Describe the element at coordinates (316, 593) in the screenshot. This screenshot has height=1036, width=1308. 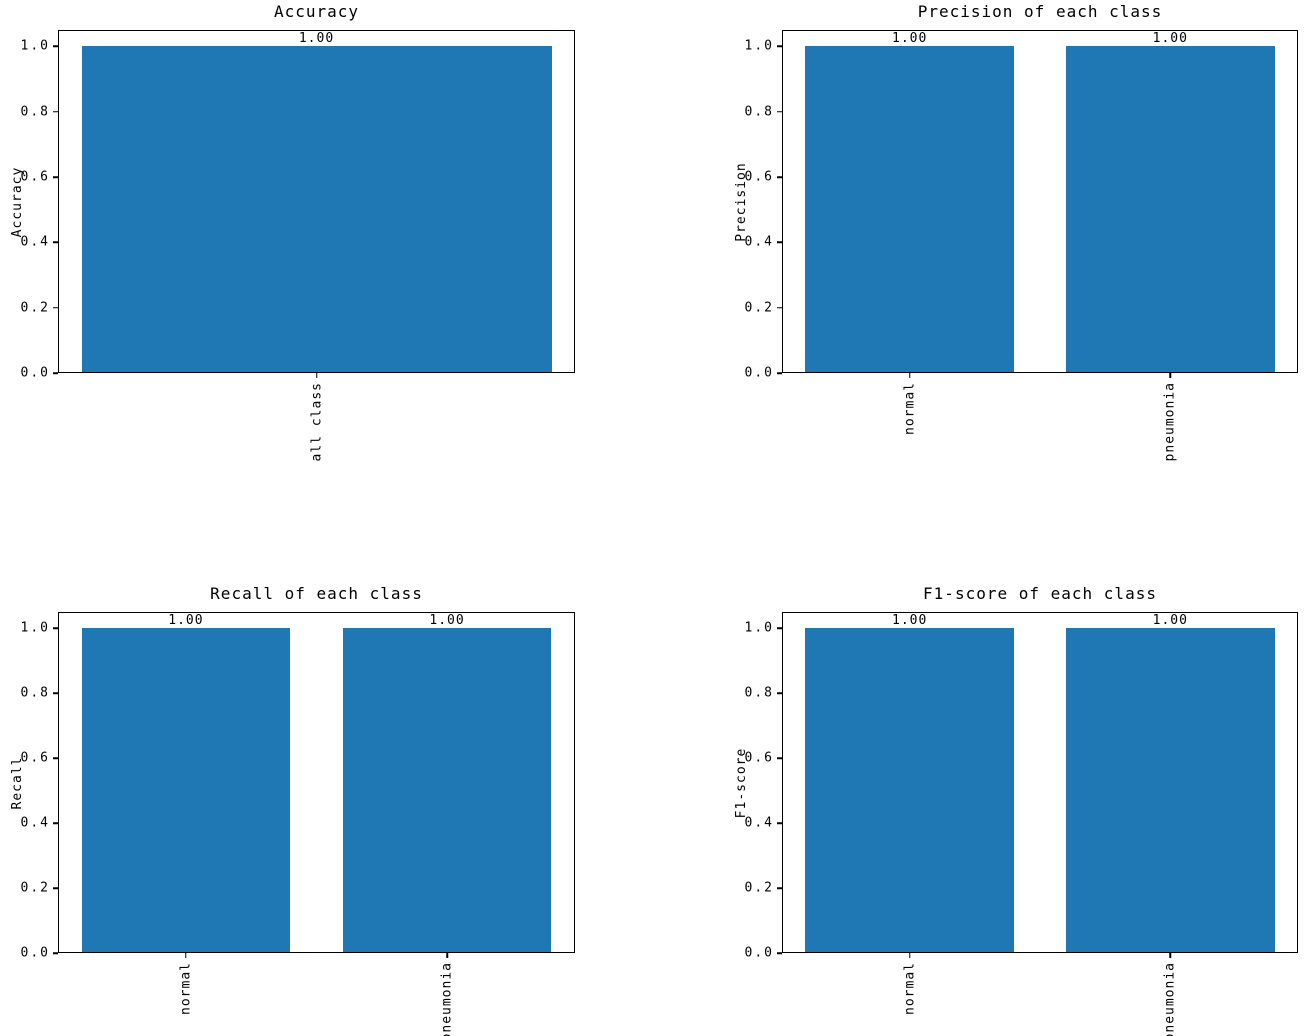
I see `chart-title: Recall of each class` at that location.